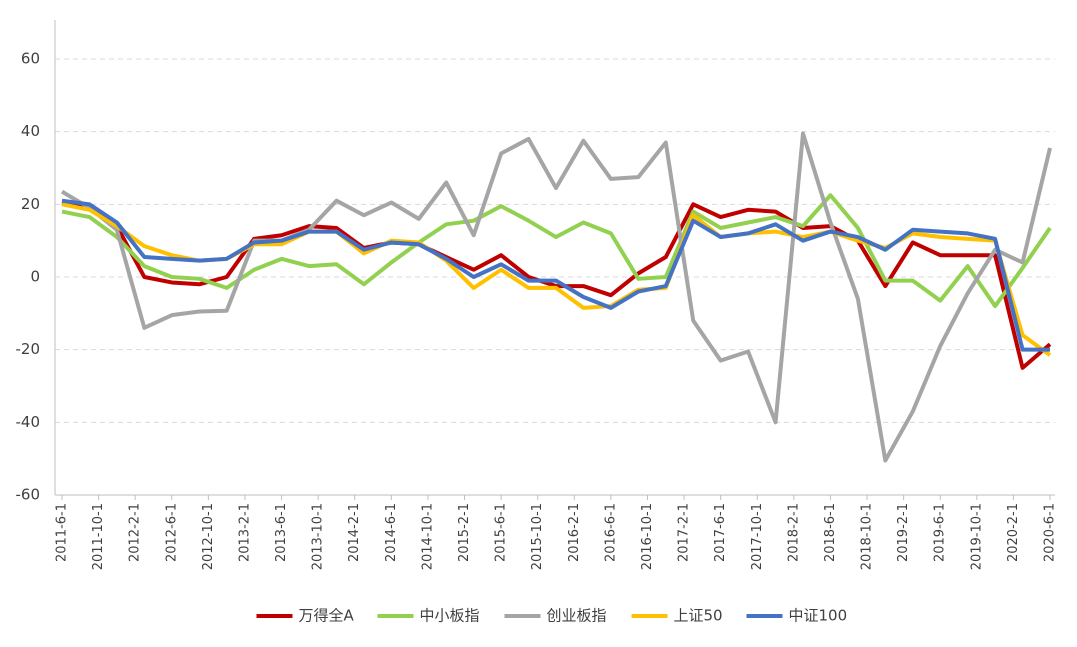 This screenshot has width=1077, height=647. What do you see at coordinates (318, 536) in the screenshot?
I see `x-tick-label: 2013-10-1` at bounding box center [318, 536].